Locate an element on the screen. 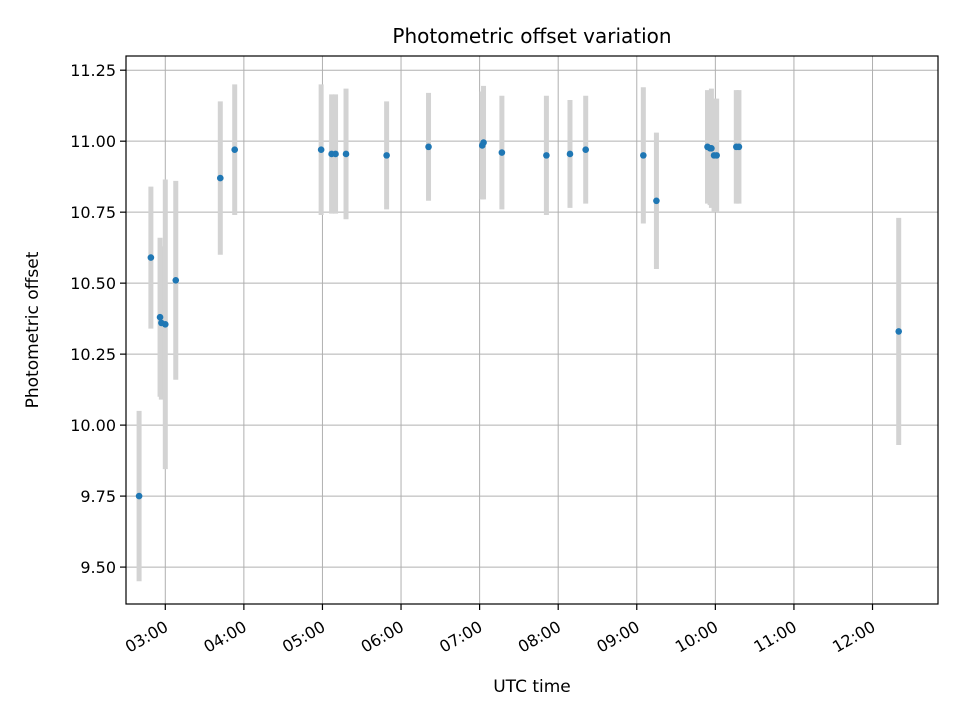 The width and height of the screenshot is (960, 720). y-tick-label: 9.50 is located at coordinates (98, 567).